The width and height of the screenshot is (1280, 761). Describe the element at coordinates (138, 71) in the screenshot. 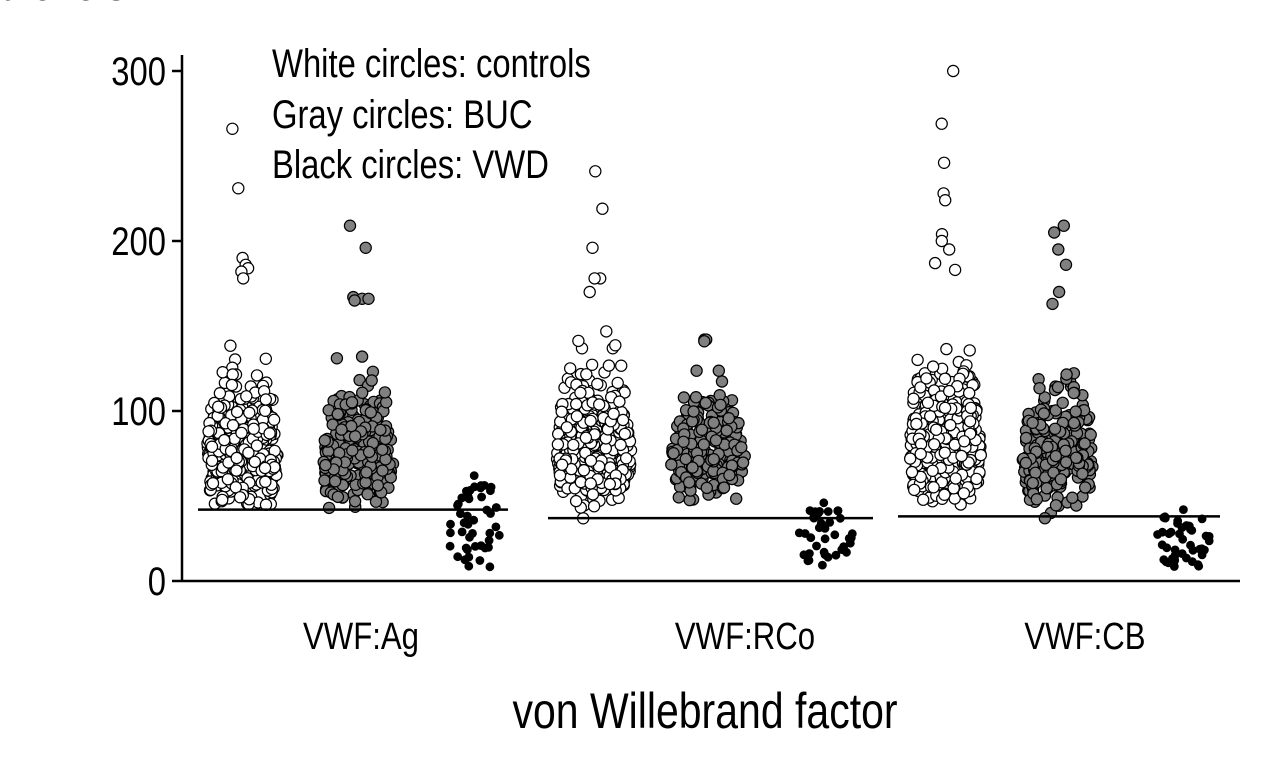

I see `y-tick-label-3: 300` at that location.